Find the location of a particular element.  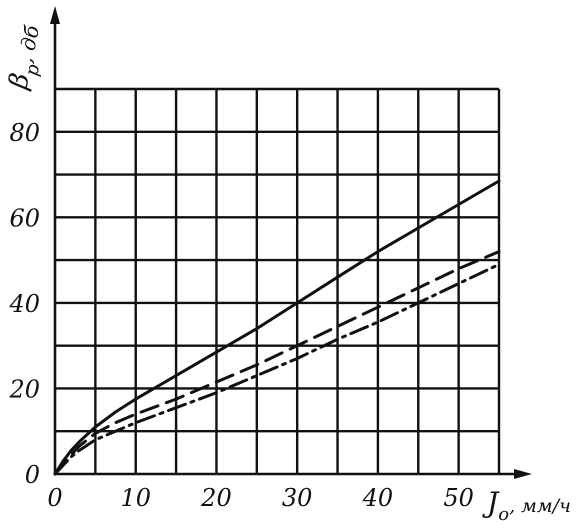

y-axis-title: βp, дб is located at coordinates (27, 58).